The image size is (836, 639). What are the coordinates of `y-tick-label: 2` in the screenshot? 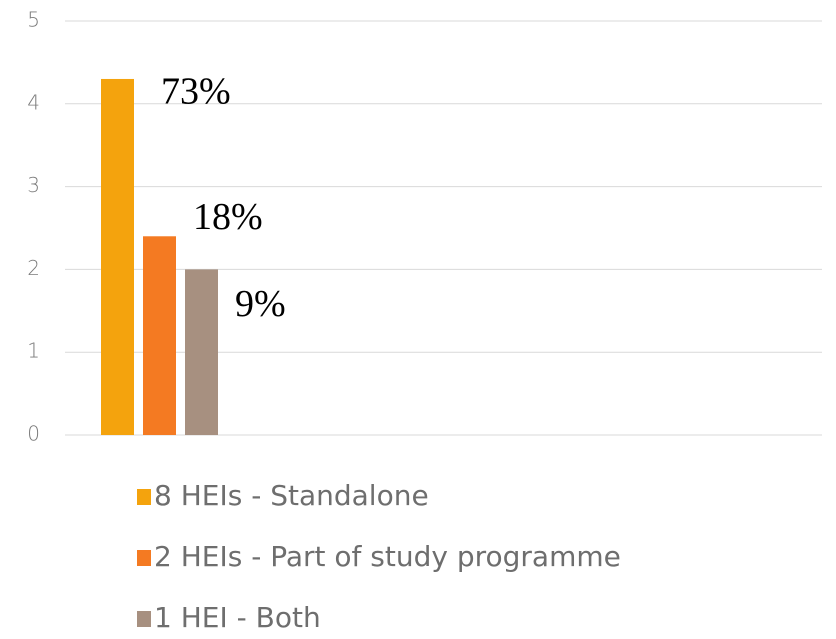 It's located at (33, 268).